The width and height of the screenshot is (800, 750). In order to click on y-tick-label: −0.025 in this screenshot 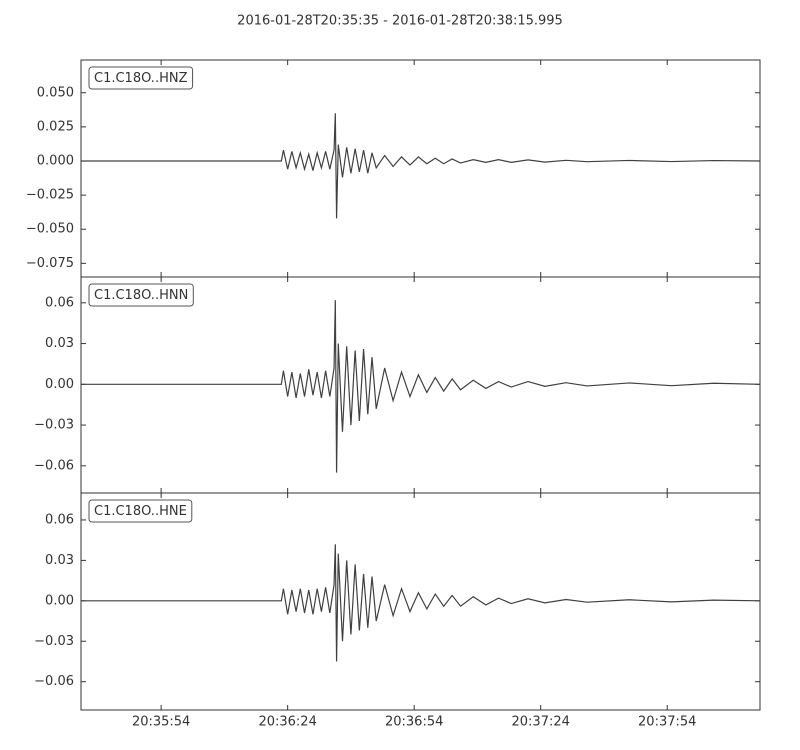, I will do `click(50, 195)`.